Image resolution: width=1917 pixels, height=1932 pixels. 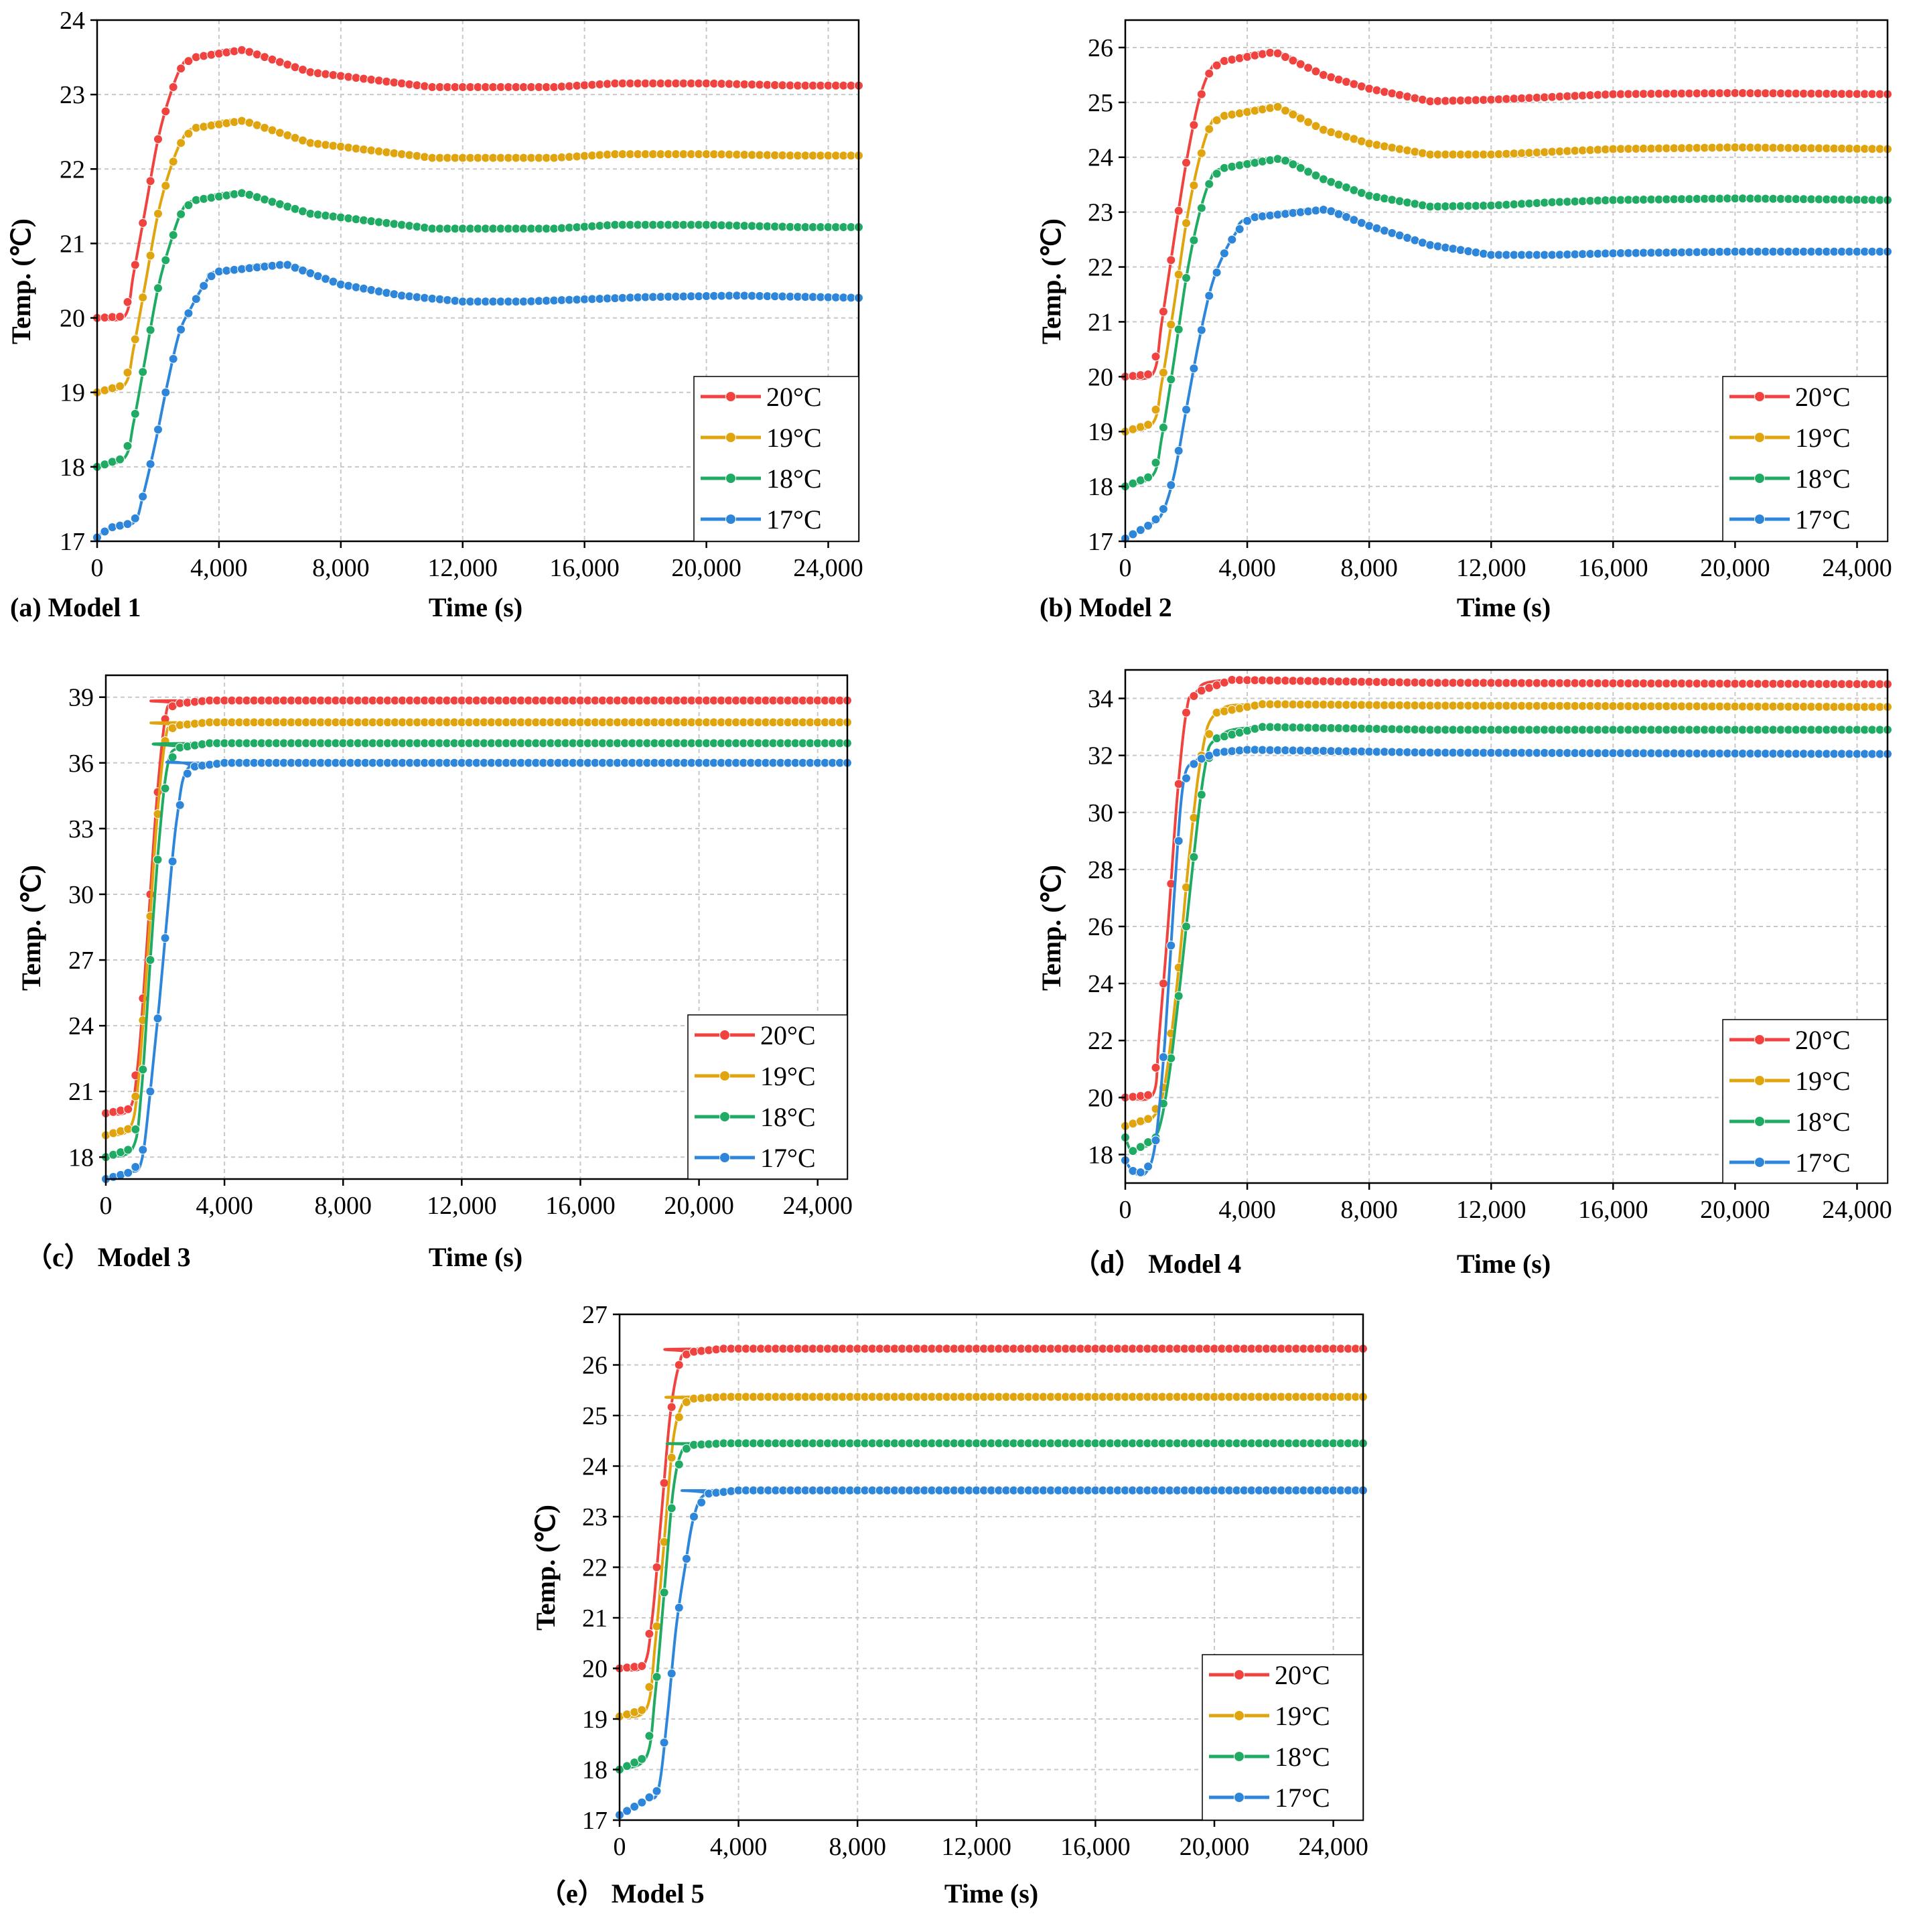 I want to click on x-tick-label: 16,000, so click(x=584, y=568).